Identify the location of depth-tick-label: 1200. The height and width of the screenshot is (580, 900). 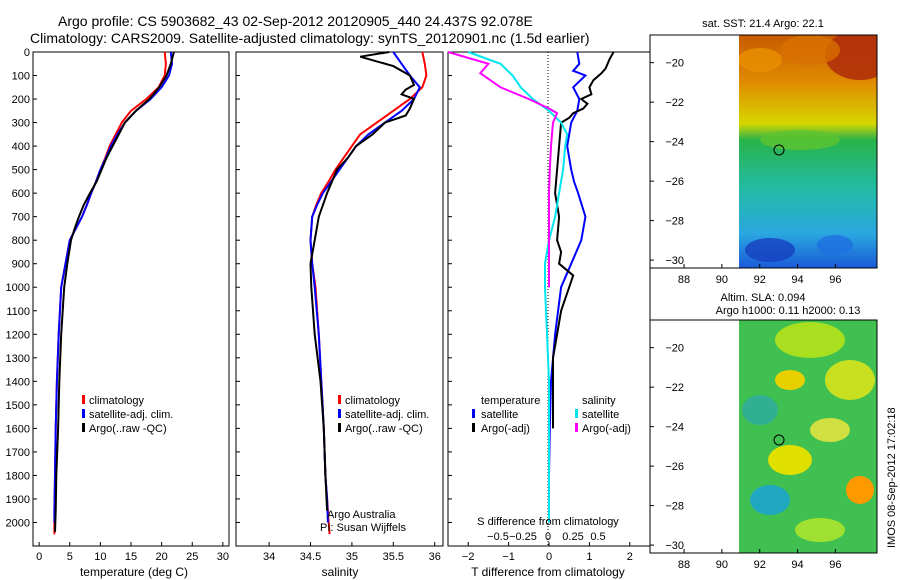
(18, 335).